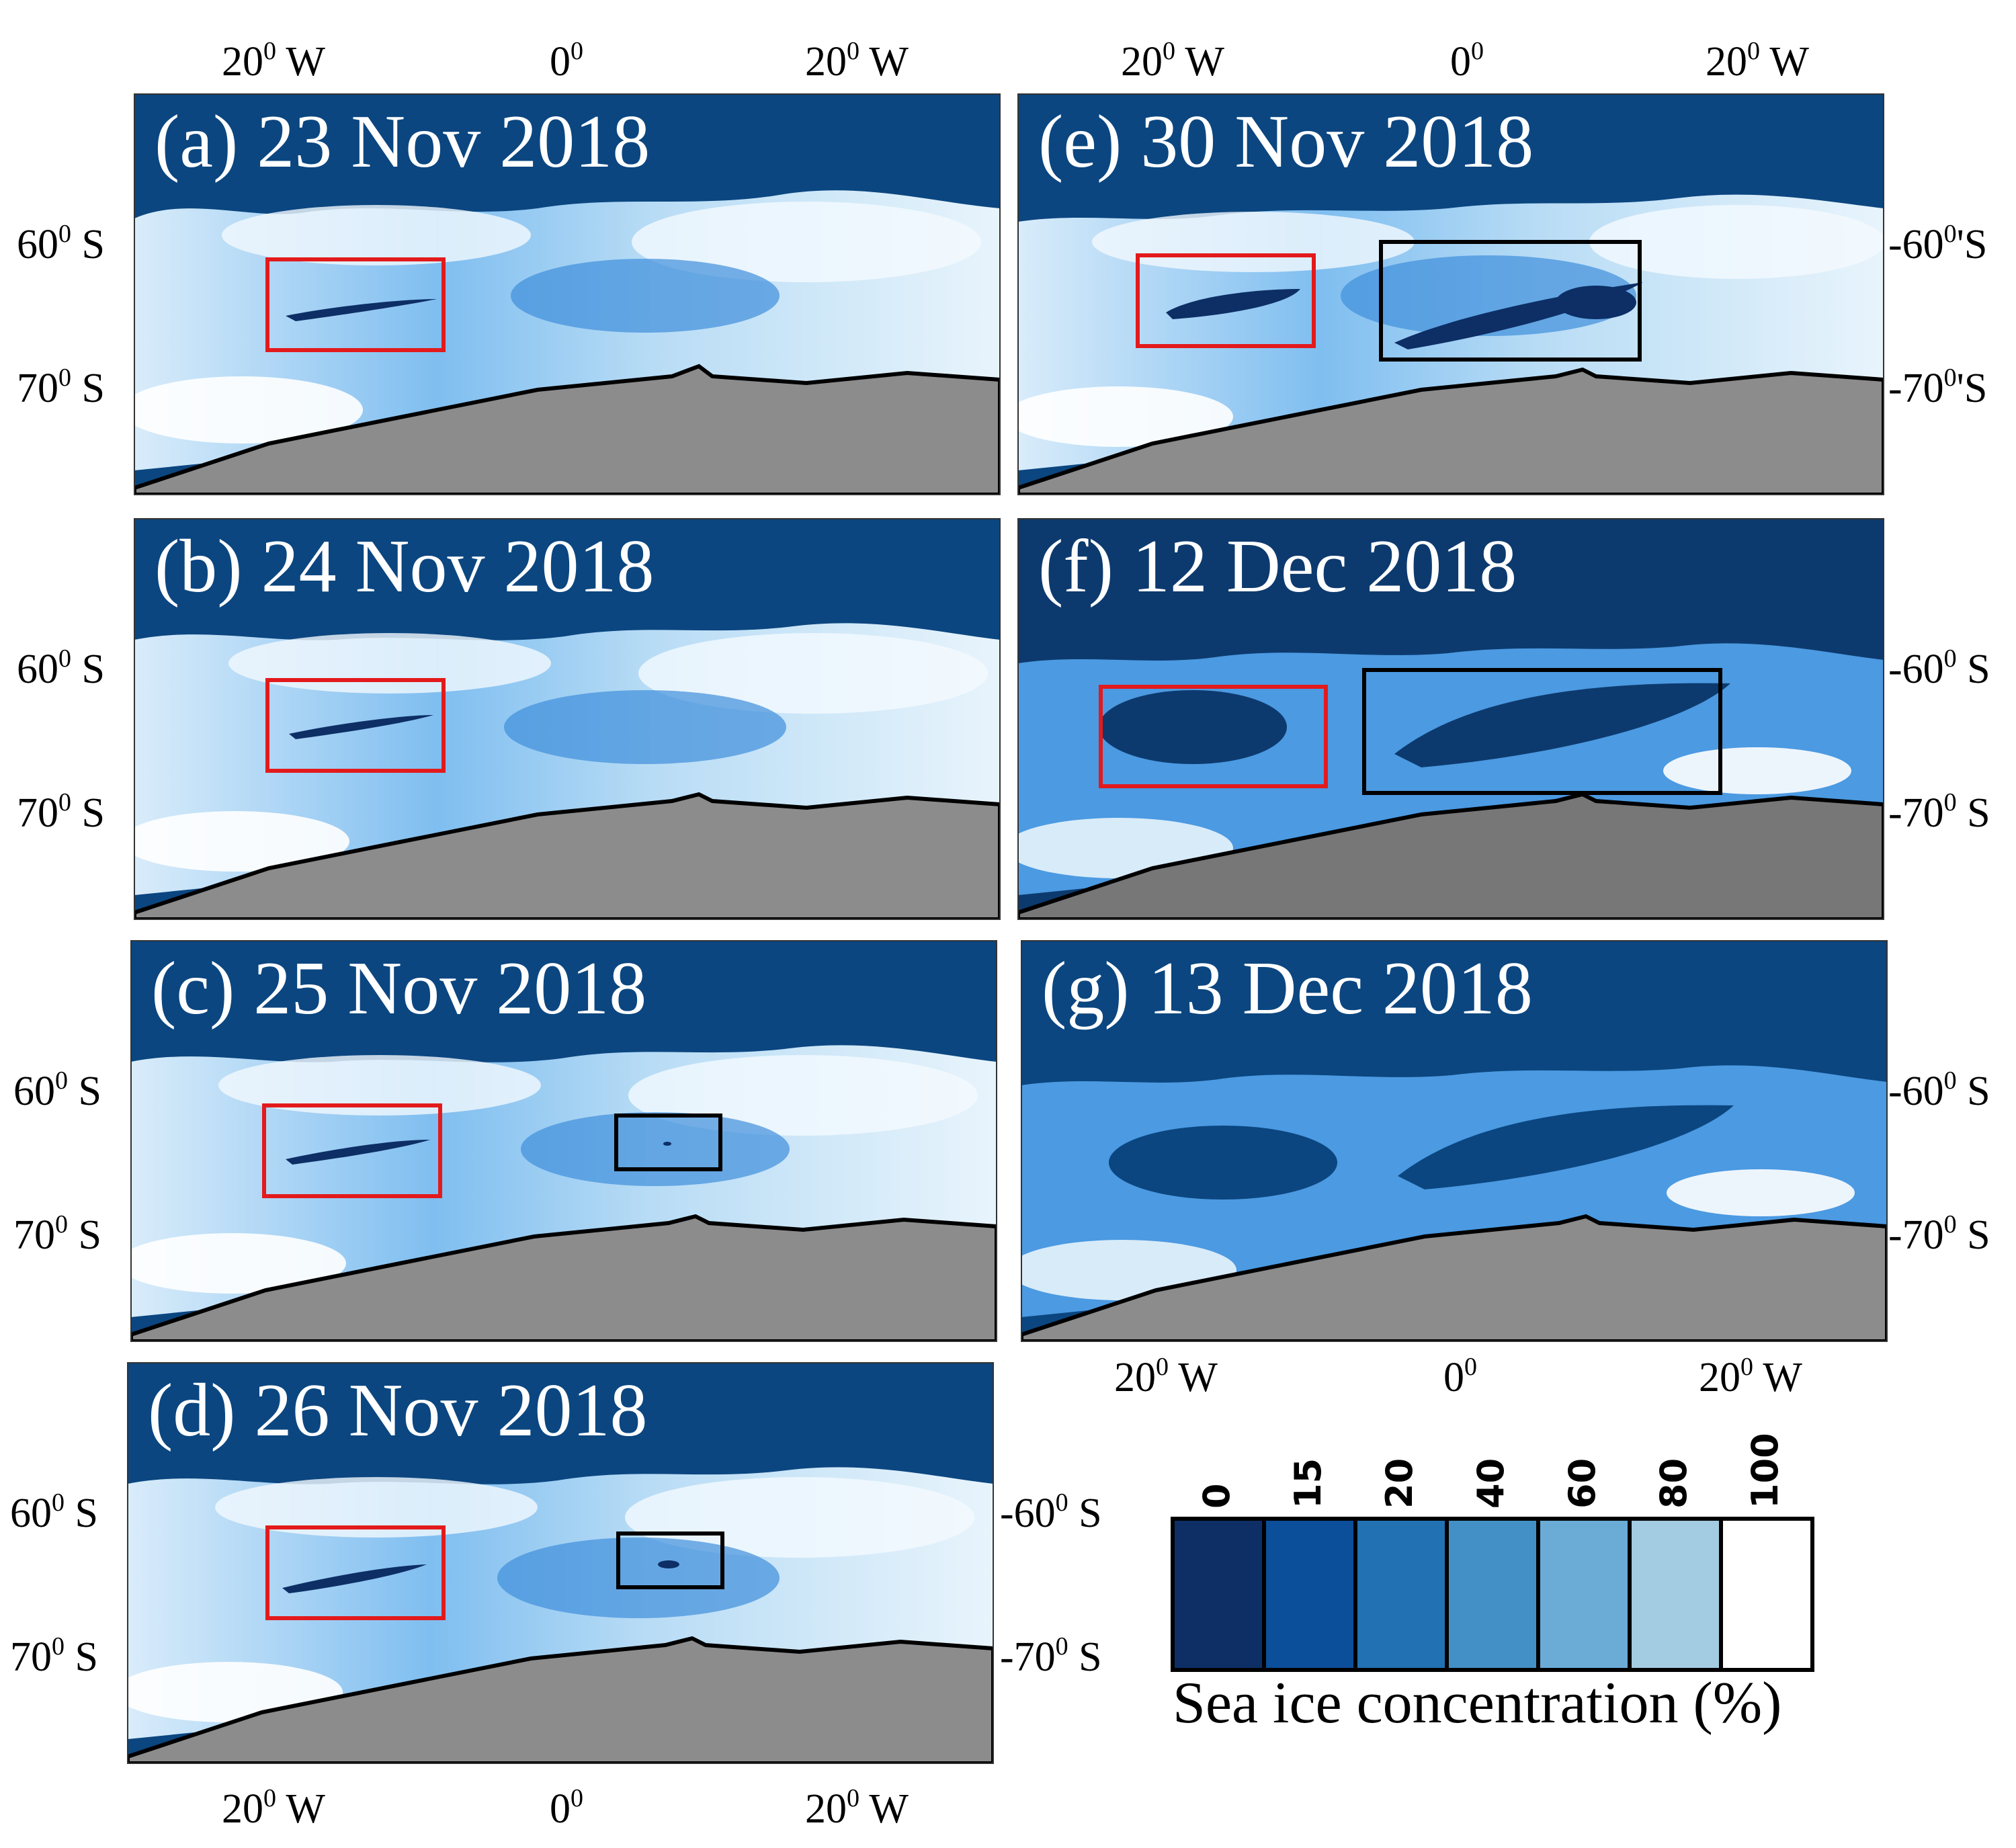 The image size is (2016, 1848). Describe the element at coordinates (1596, 302) in the screenshot. I see `polynya-east-core` at that location.